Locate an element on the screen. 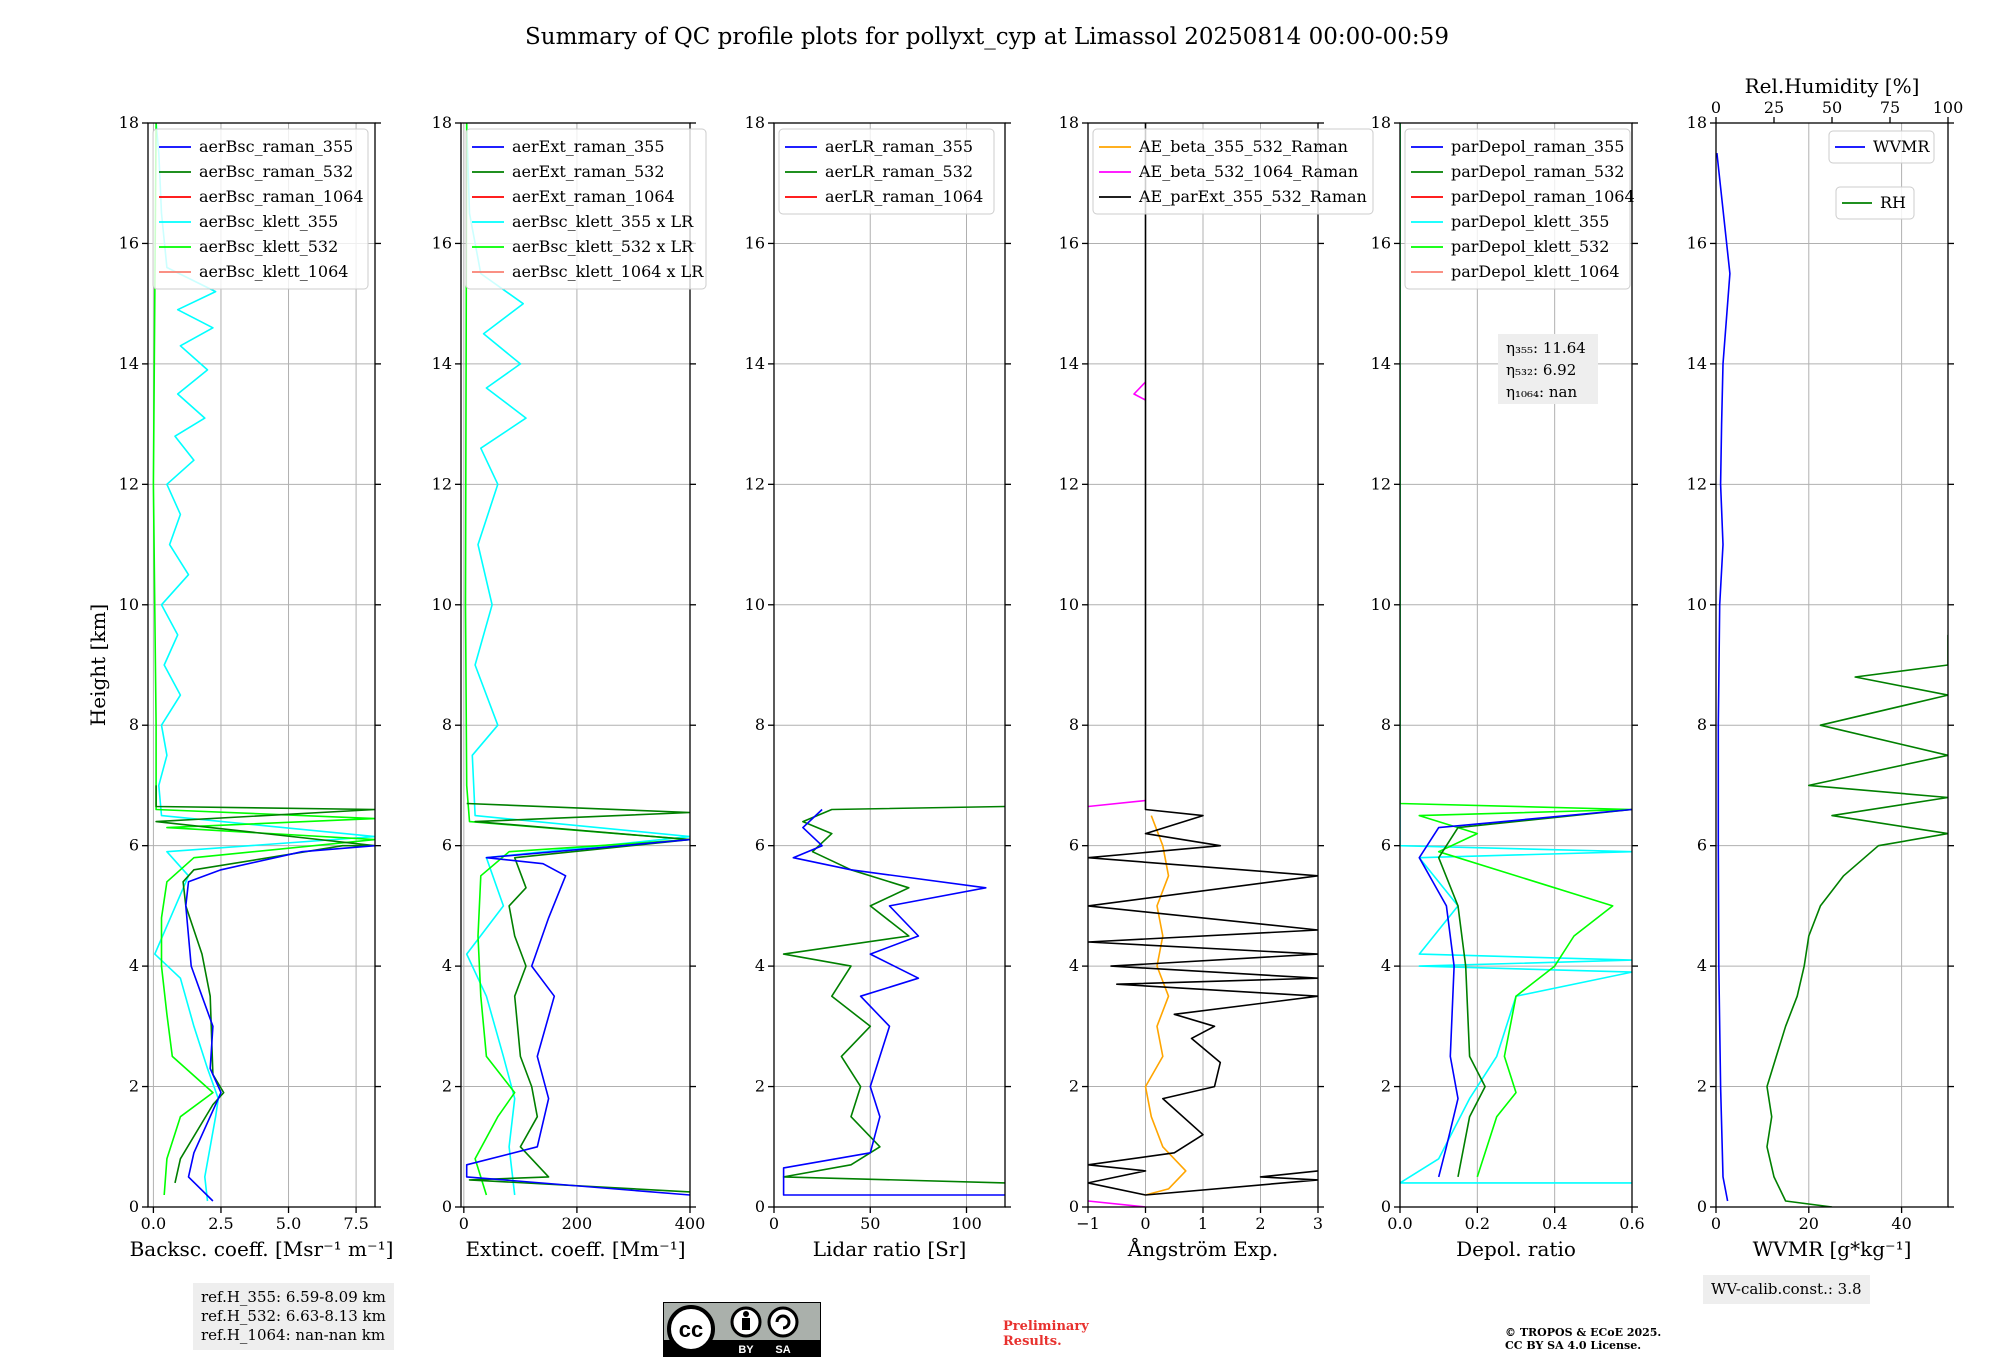 The image size is (2000, 1360). legend-label: parDepol_klett_355 is located at coordinates (1530, 221).